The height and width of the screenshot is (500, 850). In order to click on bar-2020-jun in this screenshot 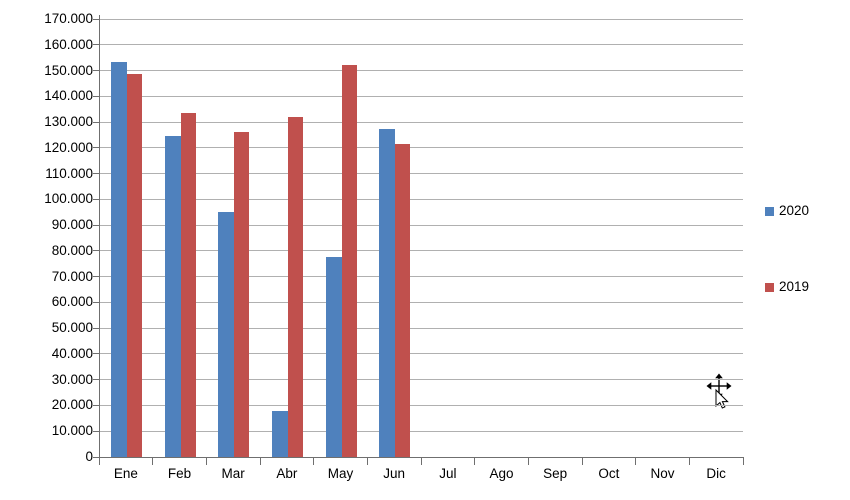, I will do `click(387, 292)`.